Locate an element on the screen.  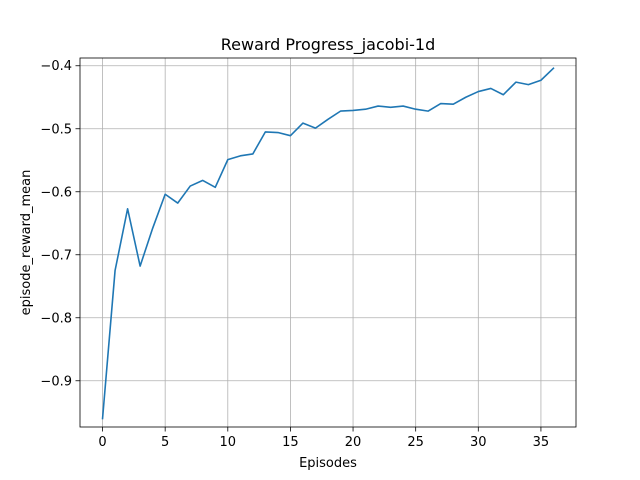
x-axis-label: Episodes is located at coordinates (328, 463).